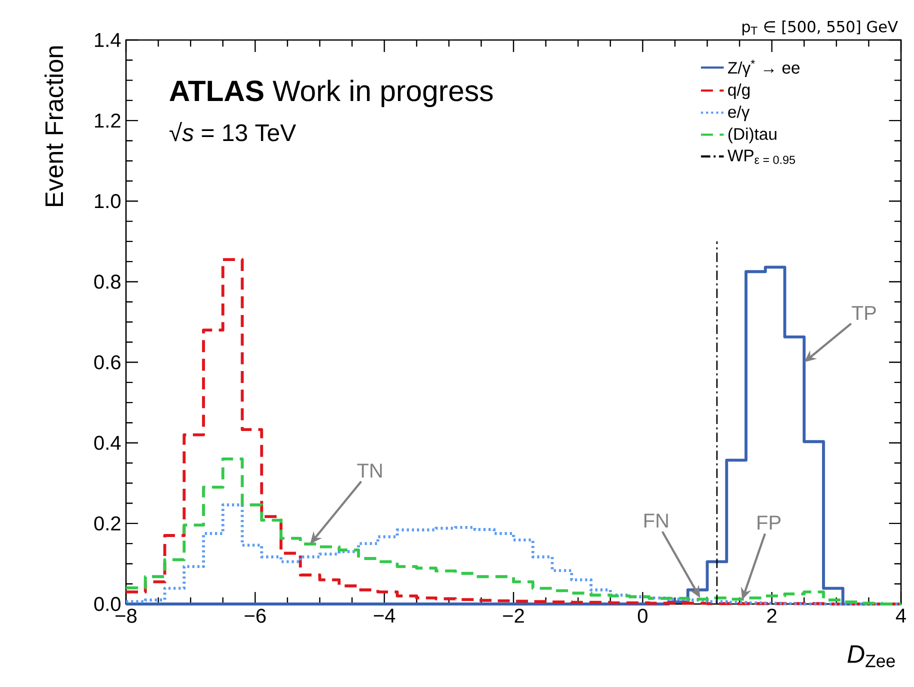 The image size is (914, 687). I want to click on y-tick-label: 0.6, so click(107, 362).